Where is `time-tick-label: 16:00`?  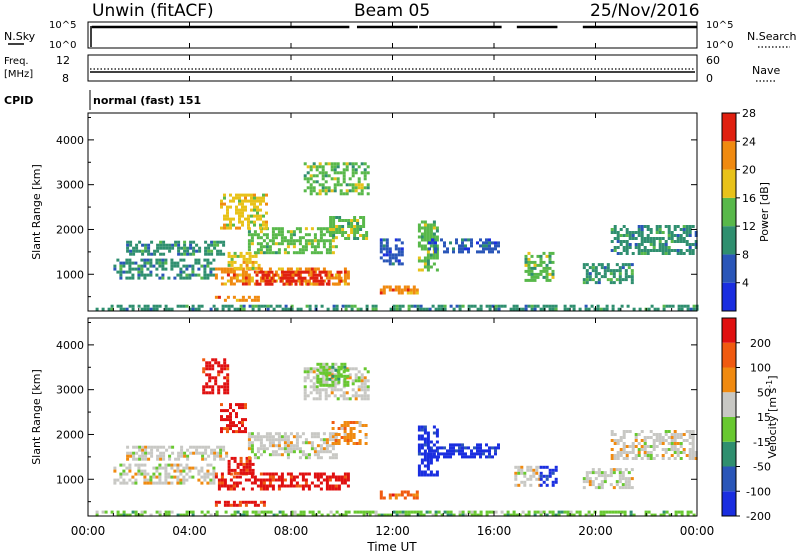 time-tick-label: 16:00 is located at coordinates (494, 531).